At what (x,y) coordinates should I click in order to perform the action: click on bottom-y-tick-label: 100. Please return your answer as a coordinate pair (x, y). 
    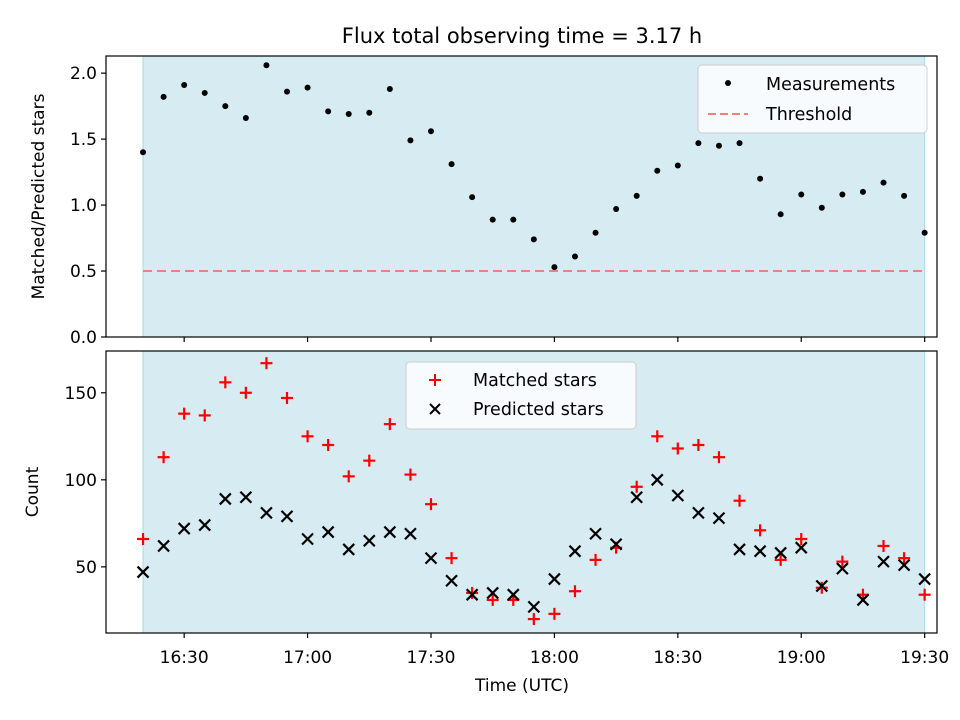
    Looking at the image, I should click on (81, 481).